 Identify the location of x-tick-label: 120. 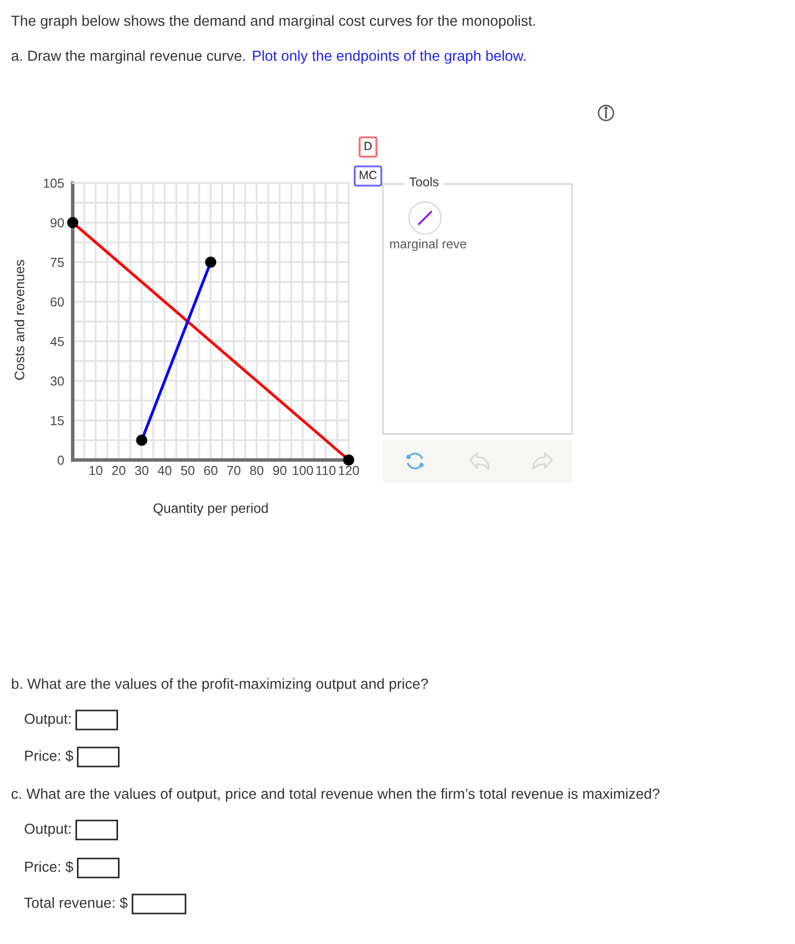
(348, 471).